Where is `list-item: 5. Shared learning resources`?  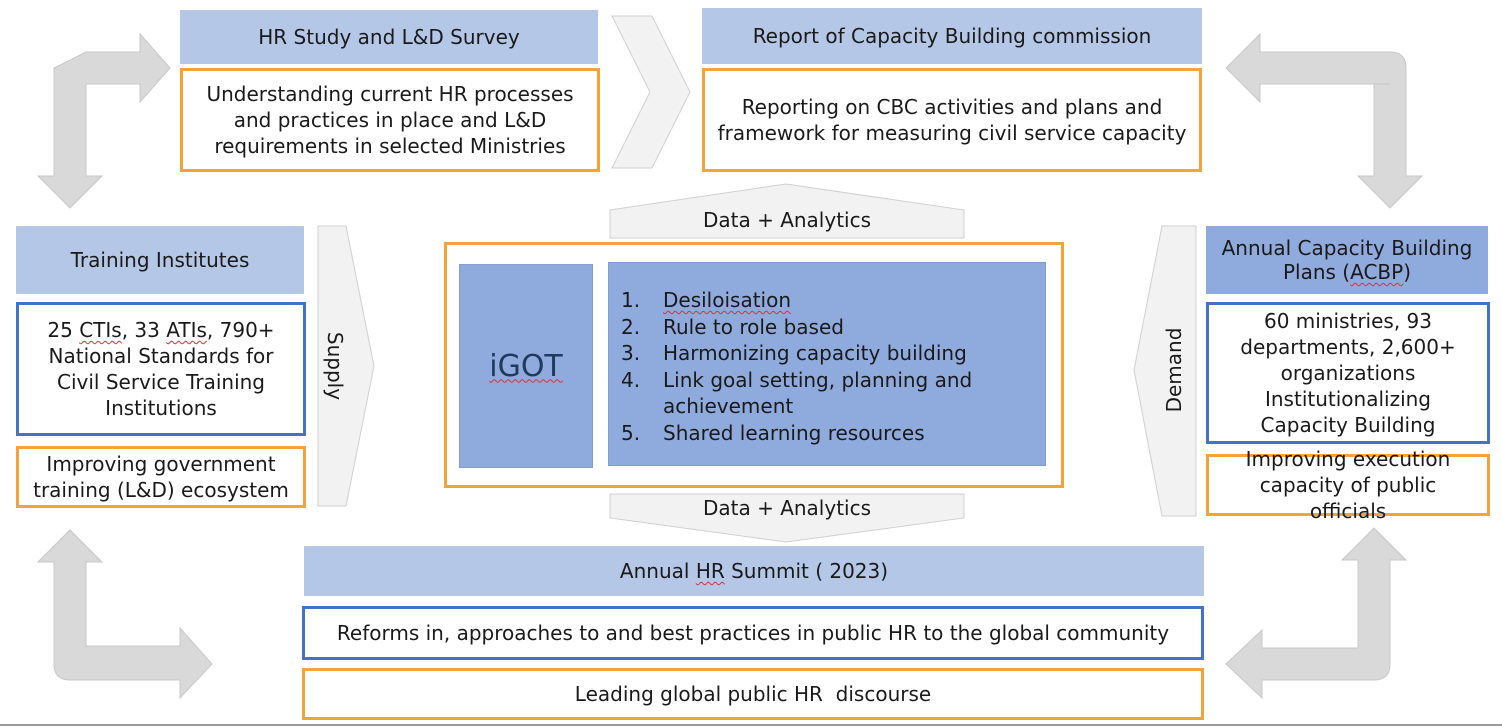
list-item: 5. Shared learning resources is located at coordinates (828, 433).